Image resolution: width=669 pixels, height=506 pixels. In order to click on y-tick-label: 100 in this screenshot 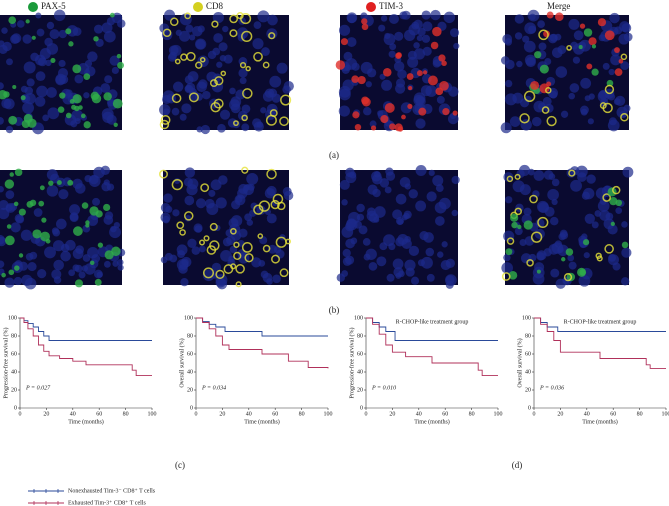, I will do `click(188, 318)`.